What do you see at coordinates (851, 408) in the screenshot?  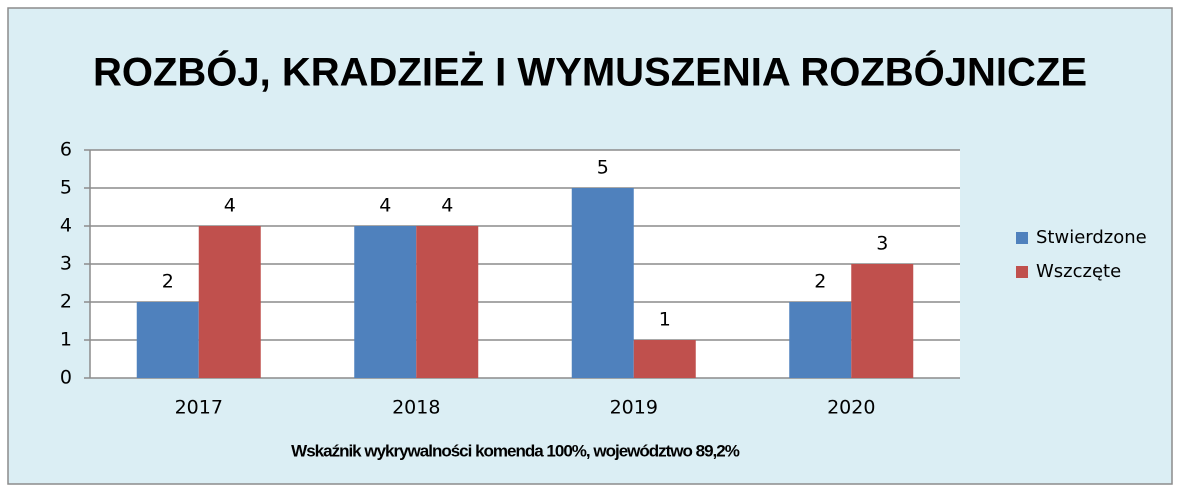 I see `x-tick-label: 2020` at bounding box center [851, 408].